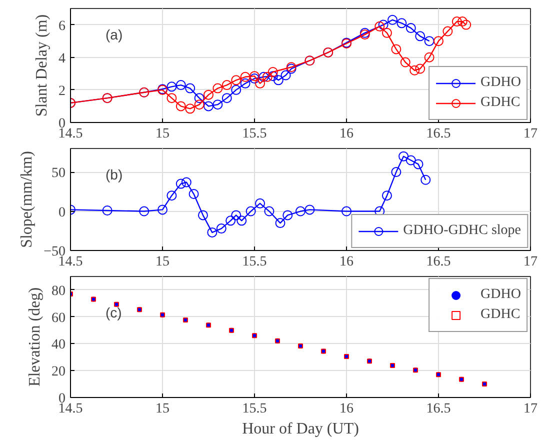 The height and width of the screenshot is (443, 542). What do you see at coordinates (35, 337) in the screenshot?
I see `y-axis-title: Elevation (deg)` at bounding box center [35, 337].